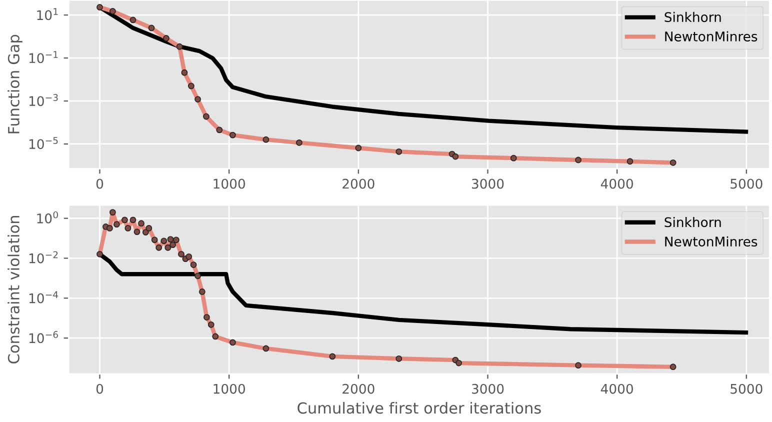 This screenshot has width=772, height=422. What do you see at coordinates (419, 408) in the screenshot?
I see `x-axis-title: Cumulative first order iterations` at bounding box center [419, 408].